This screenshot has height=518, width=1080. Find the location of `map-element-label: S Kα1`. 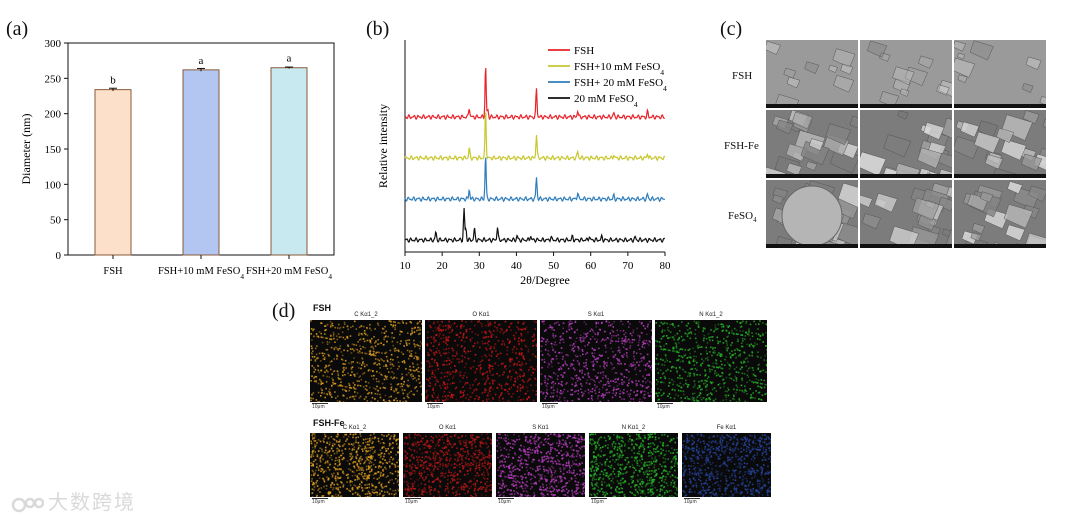

map-element-label: S Kα1 is located at coordinates (596, 315).